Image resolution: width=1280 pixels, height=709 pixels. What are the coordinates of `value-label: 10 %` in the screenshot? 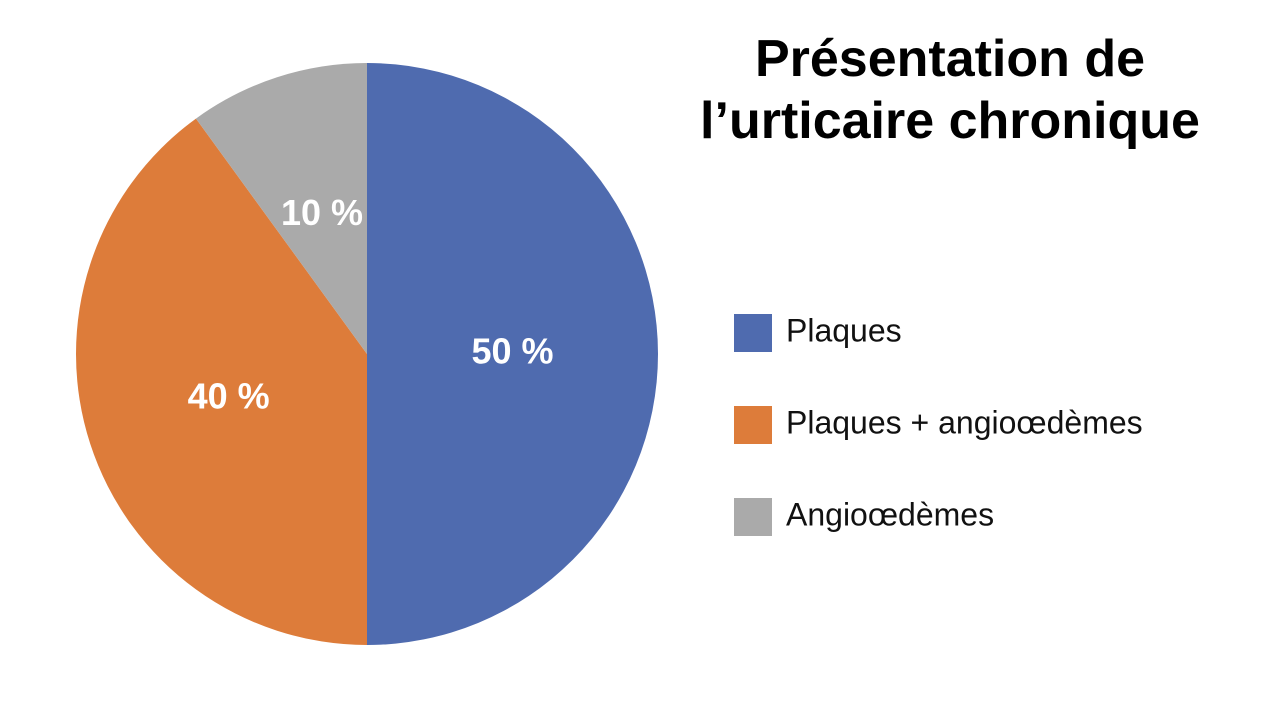 It's located at (322, 212).